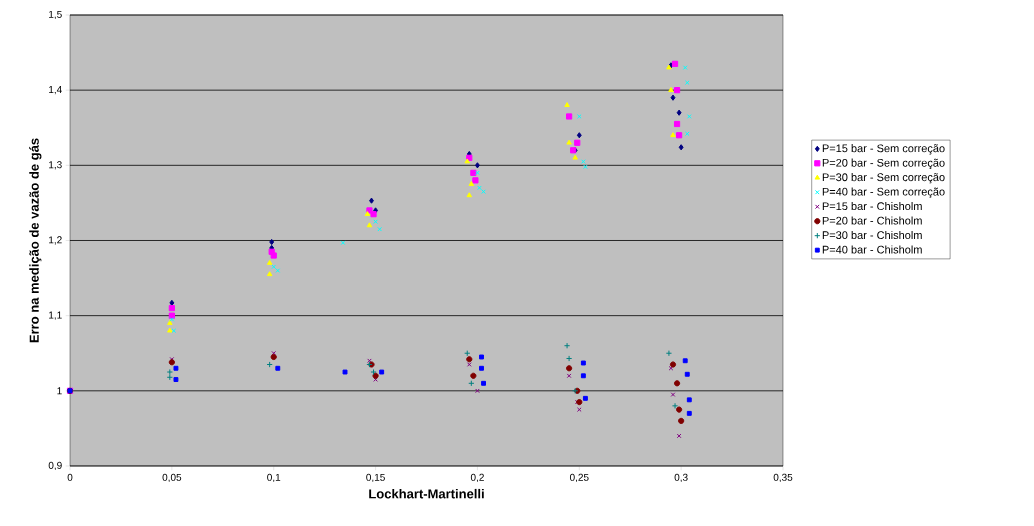  Describe the element at coordinates (375, 478) in the screenshot. I see `x-tick-label: 0,15` at that location.